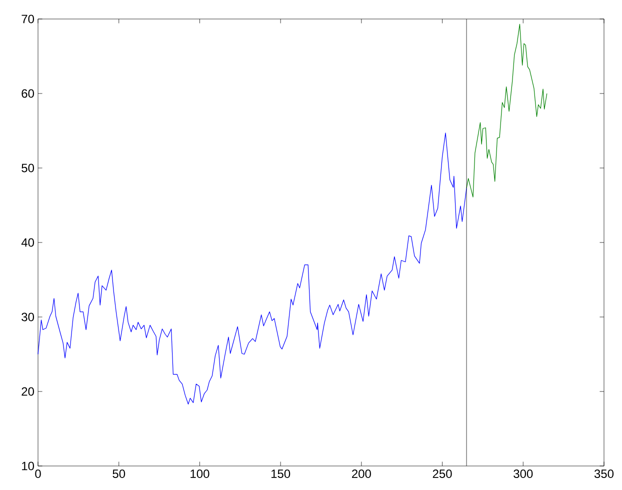 The height and width of the screenshot is (490, 622). What do you see at coordinates (280, 474) in the screenshot?
I see `x-tick-label: 150` at bounding box center [280, 474].